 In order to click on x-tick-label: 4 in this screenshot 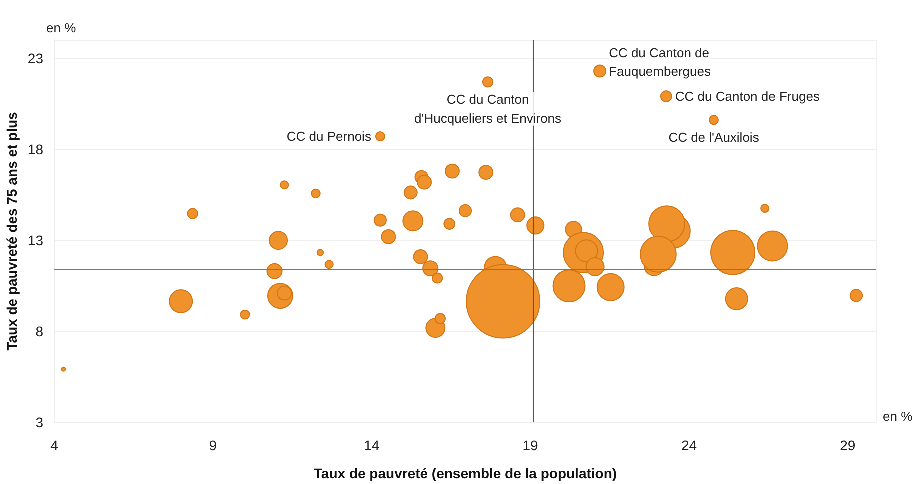, I will do `click(54, 446)`.